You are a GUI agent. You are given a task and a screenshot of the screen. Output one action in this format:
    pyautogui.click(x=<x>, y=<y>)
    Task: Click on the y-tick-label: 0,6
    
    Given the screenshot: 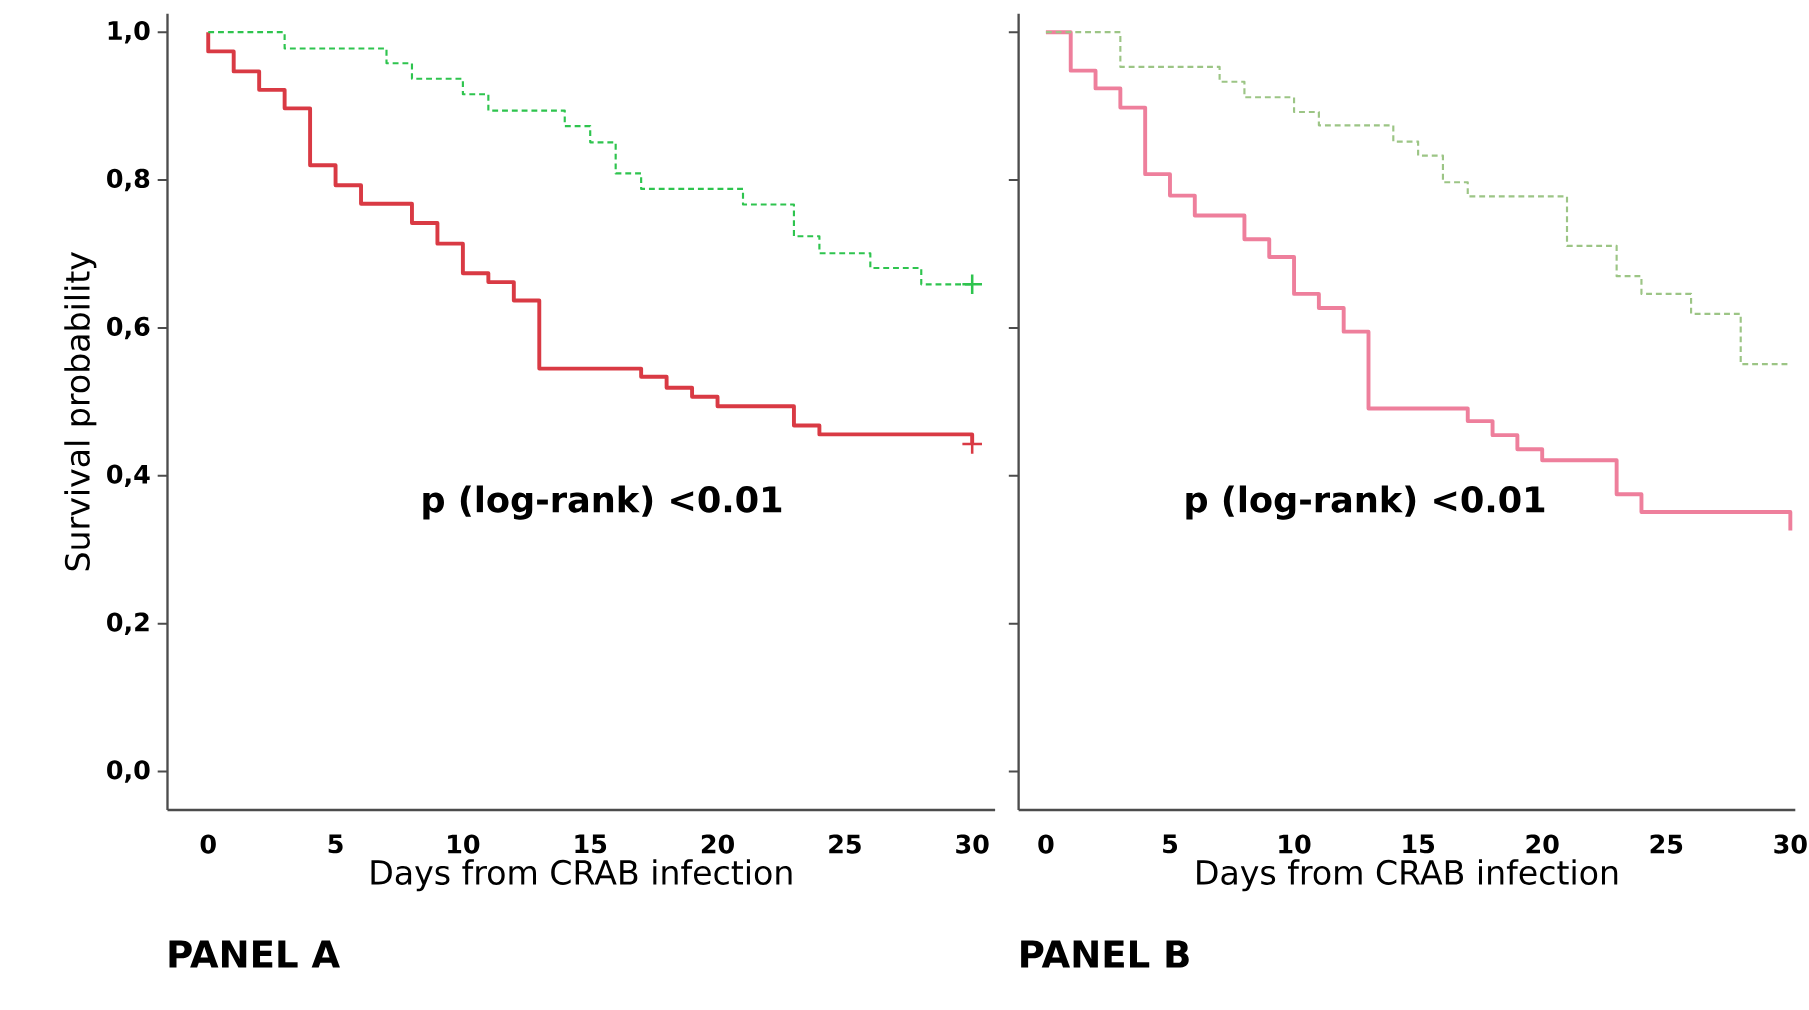 What is the action you would take?
    pyautogui.click(x=128, y=328)
    